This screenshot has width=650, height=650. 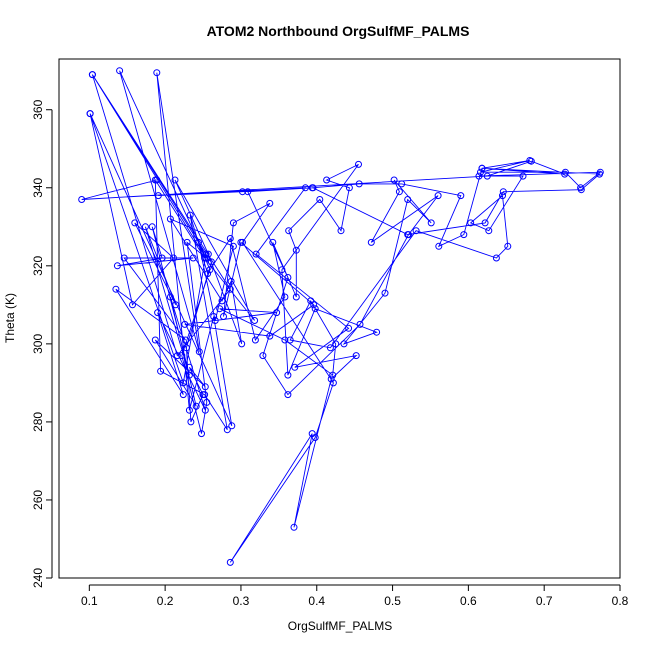 What do you see at coordinates (38, 500) in the screenshot?
I see `y-tick-label: 260` at bounding box center [38, 500].